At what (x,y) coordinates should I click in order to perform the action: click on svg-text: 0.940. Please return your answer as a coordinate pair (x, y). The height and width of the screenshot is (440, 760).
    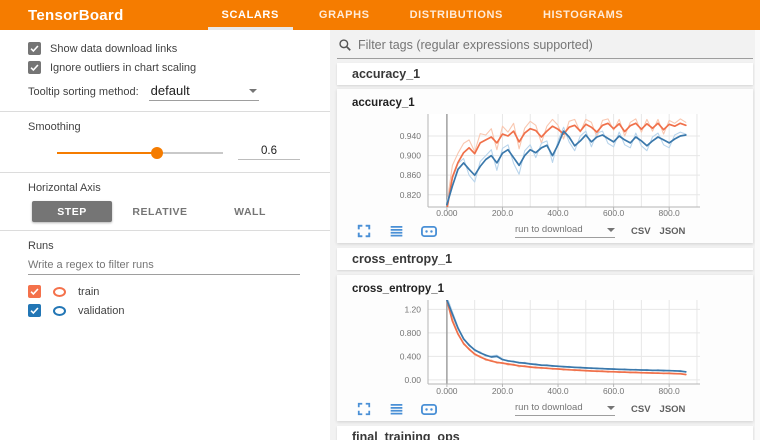
    Looking at the image, I should click on (411, 136).